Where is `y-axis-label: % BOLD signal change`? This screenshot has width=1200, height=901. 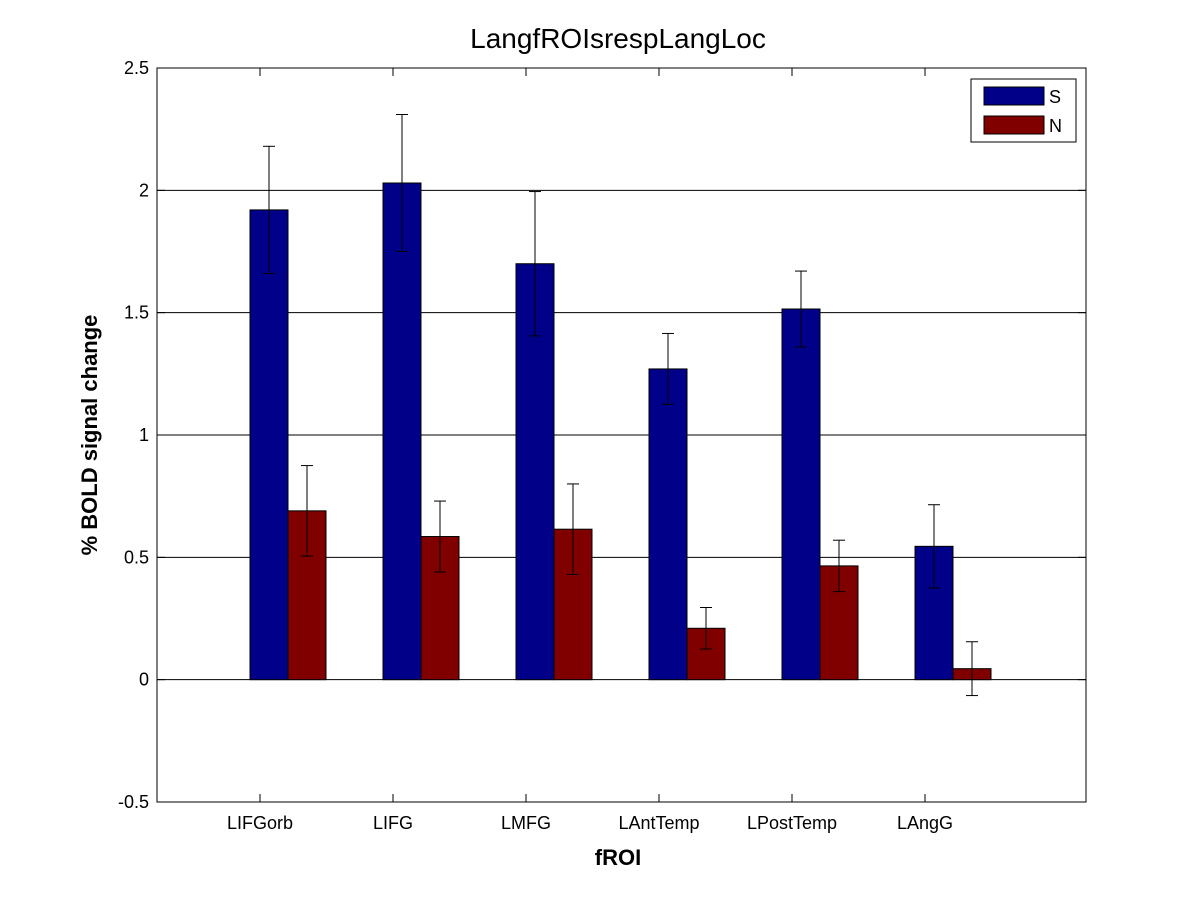
y-axis-label: % BOLD signal change is located at coordinates (89, 435).